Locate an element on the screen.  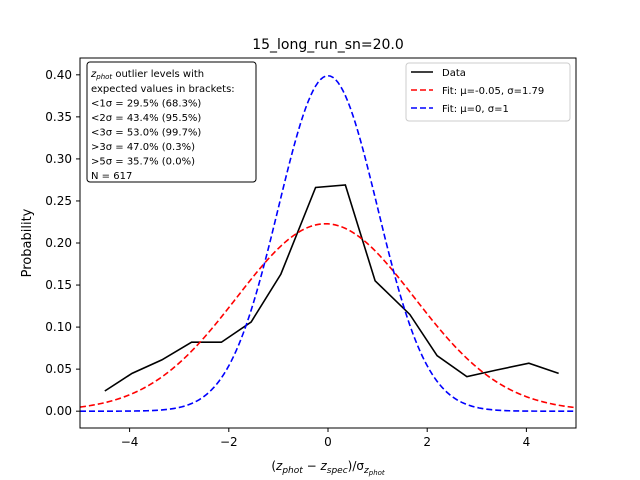
legend-frame is located at coordinates (488, 92).